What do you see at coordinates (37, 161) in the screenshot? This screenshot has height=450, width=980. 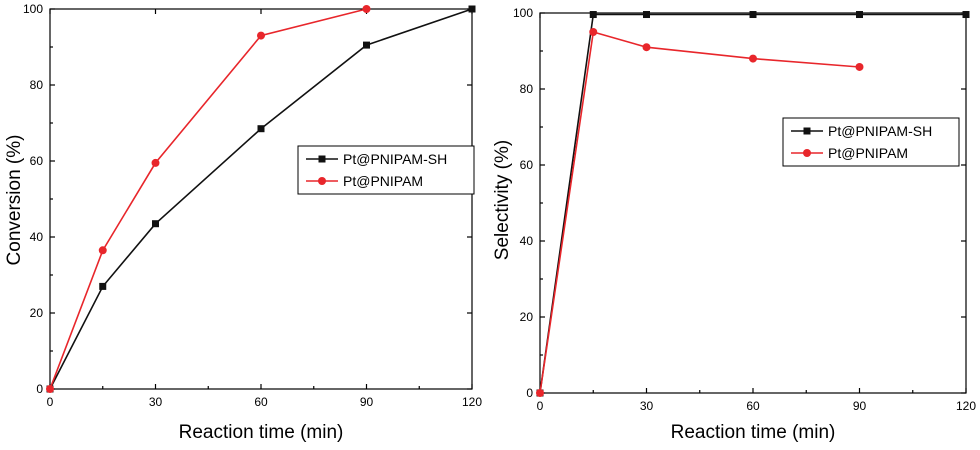 I see `chart1-y-tick-label: 60` at bounding box center [37, 161].